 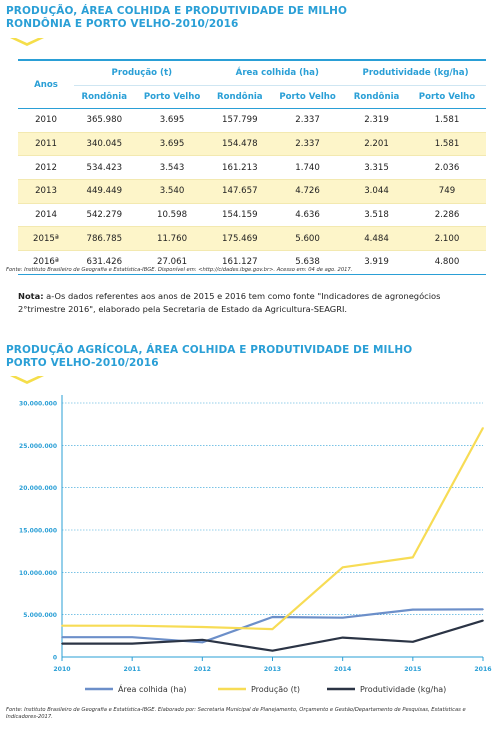 What do you see at coordinates (104, 144) in the screenshot?
I see `cell: 340.045` at bounding box center [104, 144].